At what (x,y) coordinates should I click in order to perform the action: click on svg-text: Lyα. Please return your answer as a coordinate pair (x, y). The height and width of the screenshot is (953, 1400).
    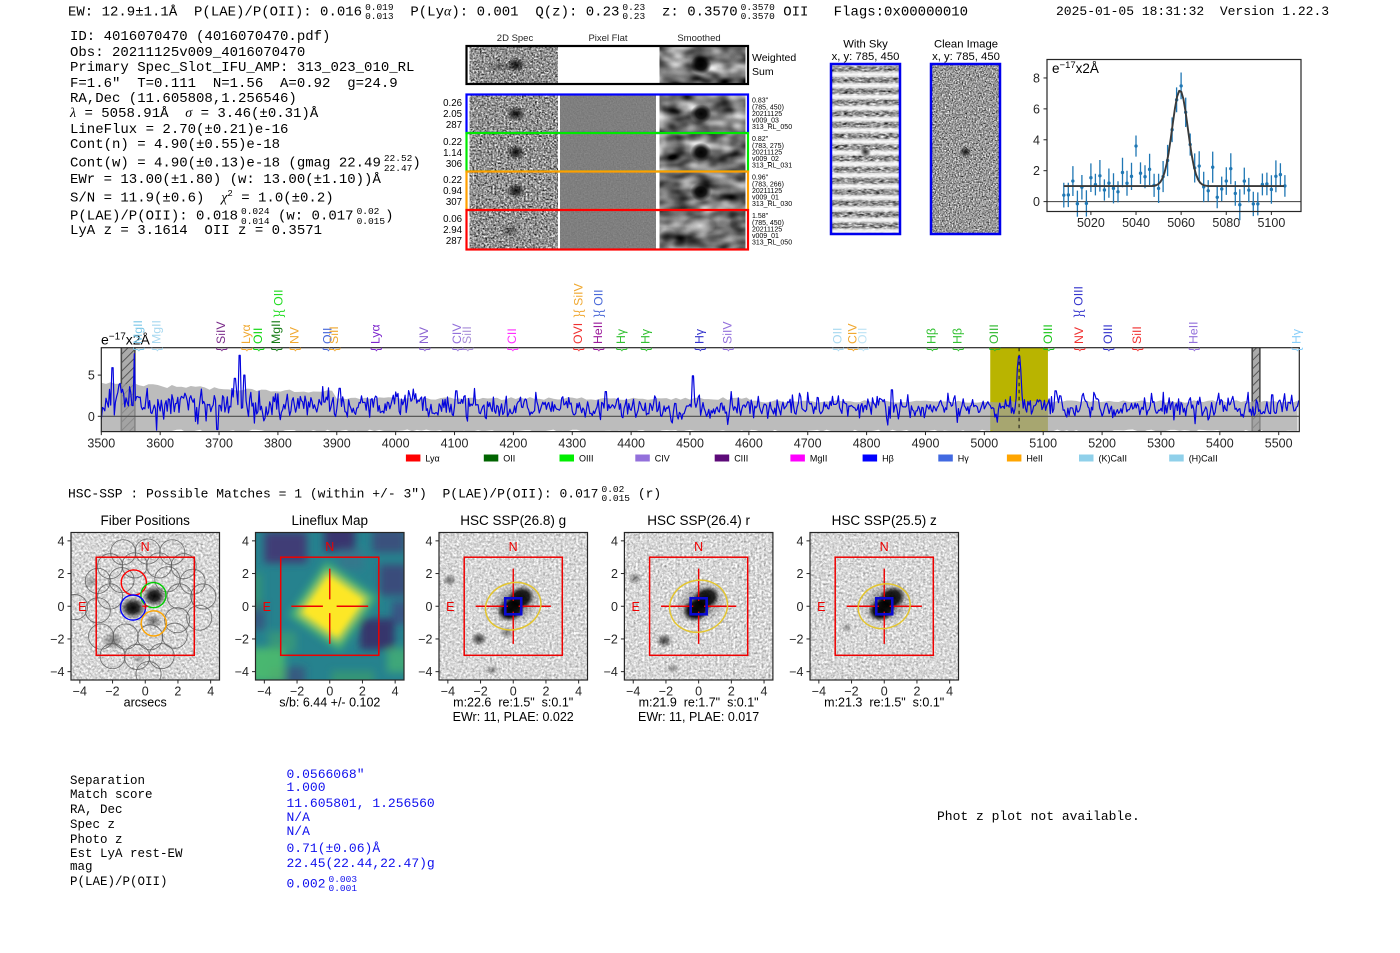
    Looking at the image, I should click on (432, 459).